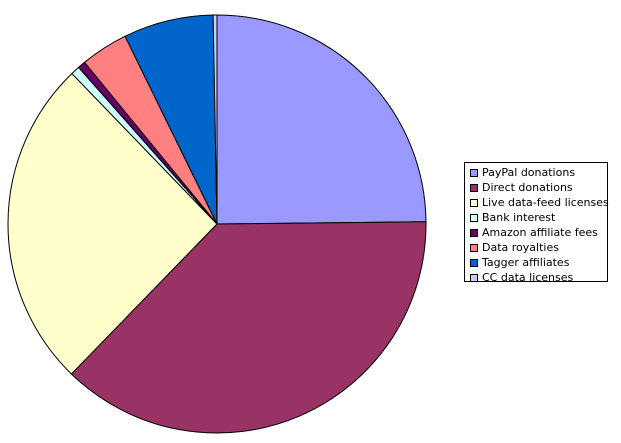 This screenshot has height=443, width=621. I want to click on legend-item: Tagger affiliates, so click(537, 262).